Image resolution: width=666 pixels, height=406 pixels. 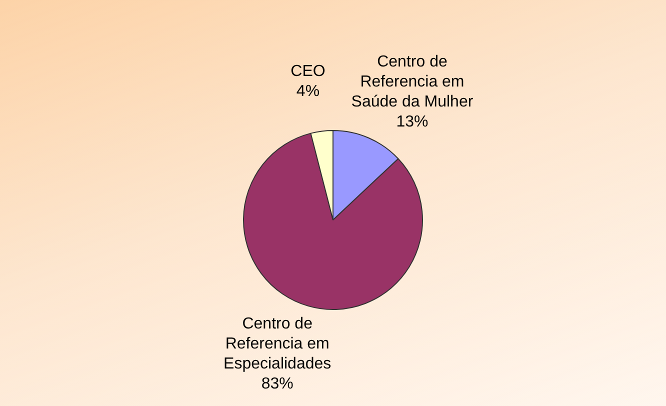 What do you see at coordinates (277, 383) in the screenshot?
I see `data-label: 83%` at bounding box center [277, 383].